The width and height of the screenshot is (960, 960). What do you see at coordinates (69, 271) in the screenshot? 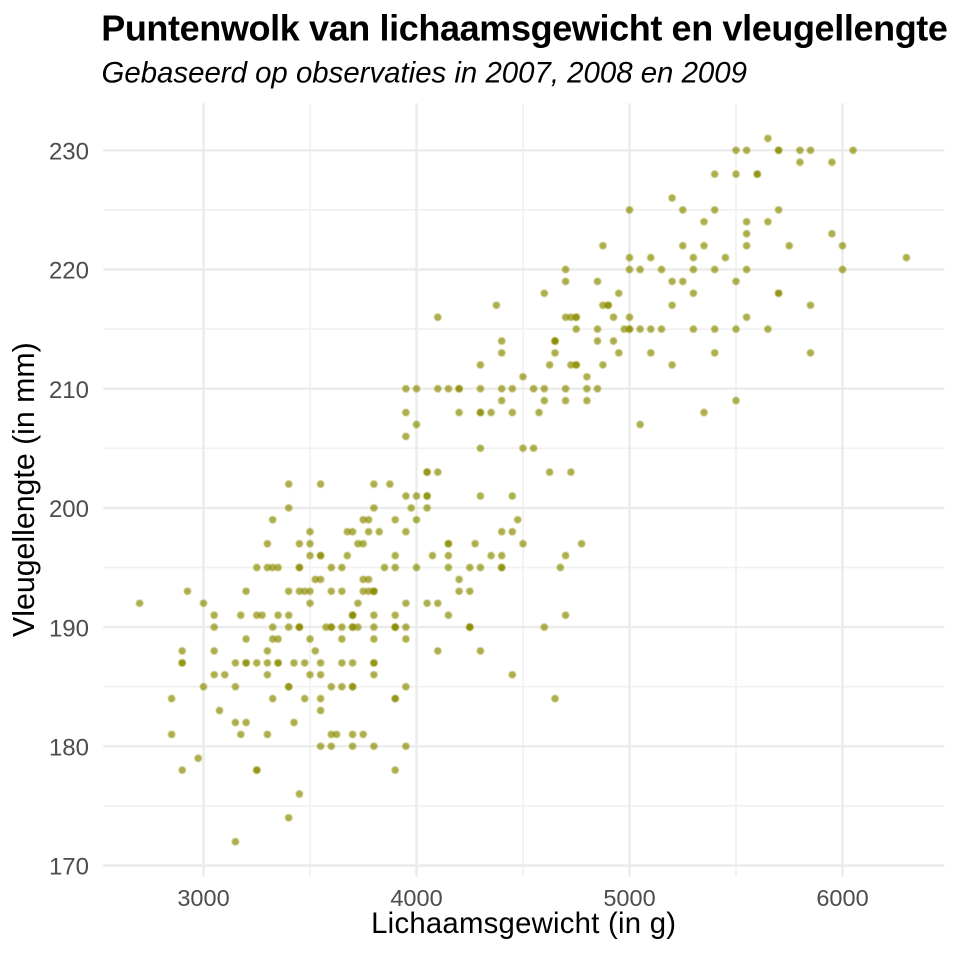
I see `svg-text: 220` at bounding box center [69, 271].